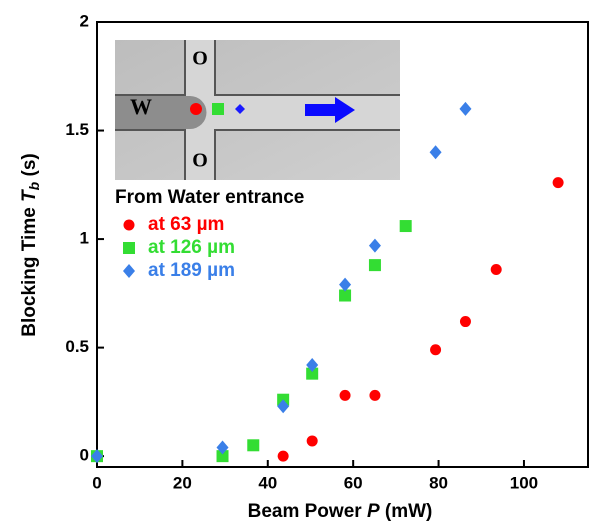 This screenshot has width=596, height=528. I want to click on inset-photo, so click(257, 110).